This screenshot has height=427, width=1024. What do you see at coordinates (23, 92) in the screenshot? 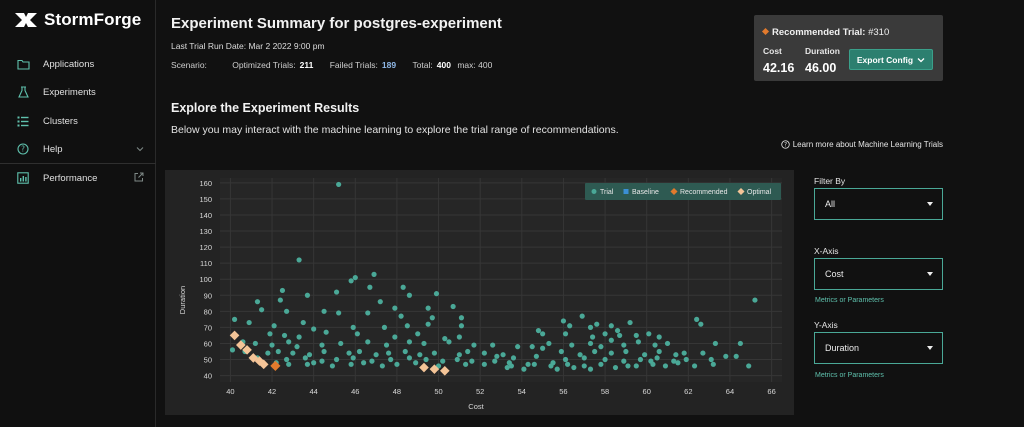
I see `flask-icon` at bounding box center [23, 92].